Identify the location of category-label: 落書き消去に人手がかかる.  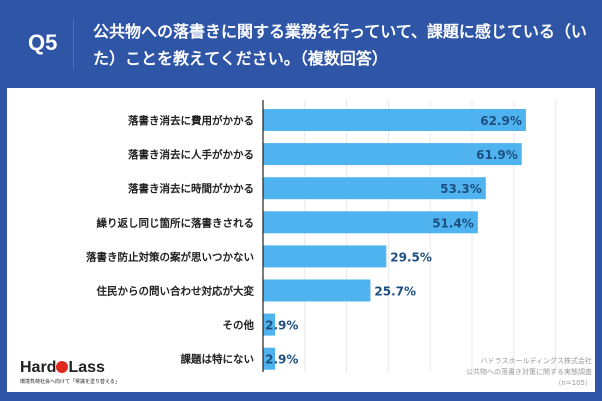
(191, 154).